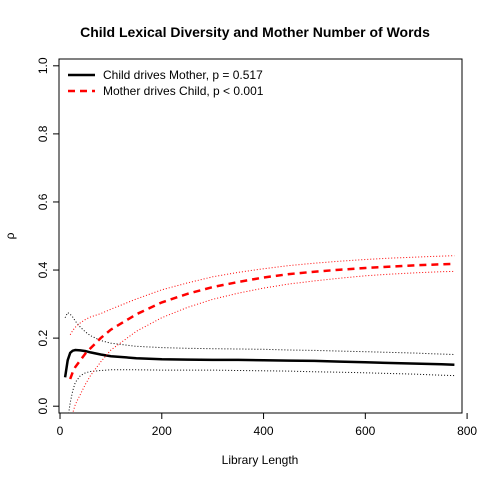  I want to click on y-tick-label: 0.6, so click(43, 201).